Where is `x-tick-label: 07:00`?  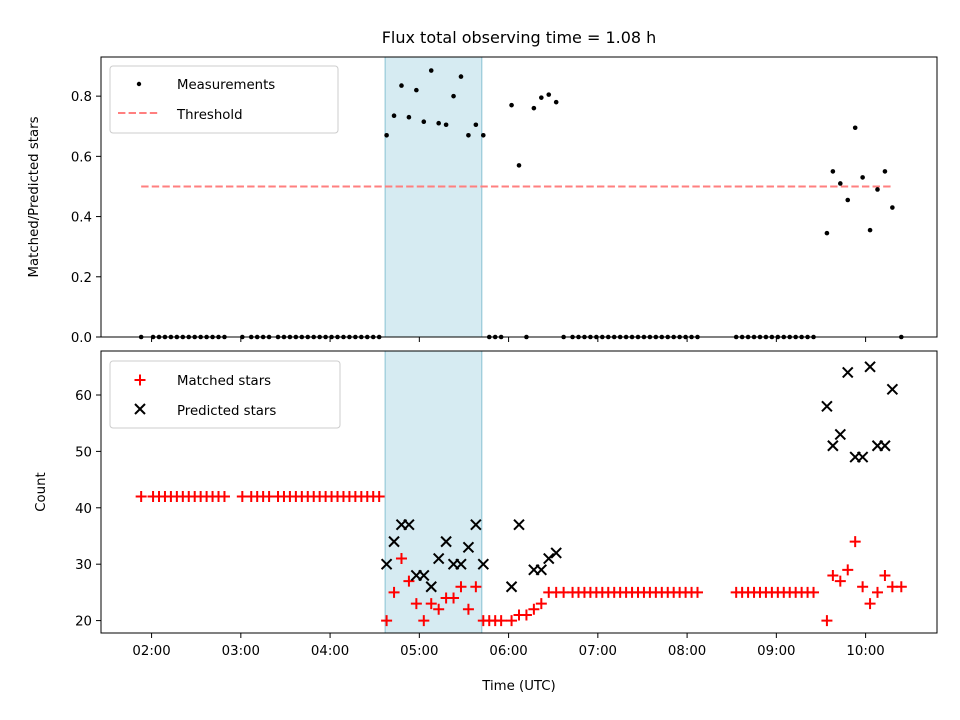
x-tick-label: 07:00 is located at coordinates (598, 651).